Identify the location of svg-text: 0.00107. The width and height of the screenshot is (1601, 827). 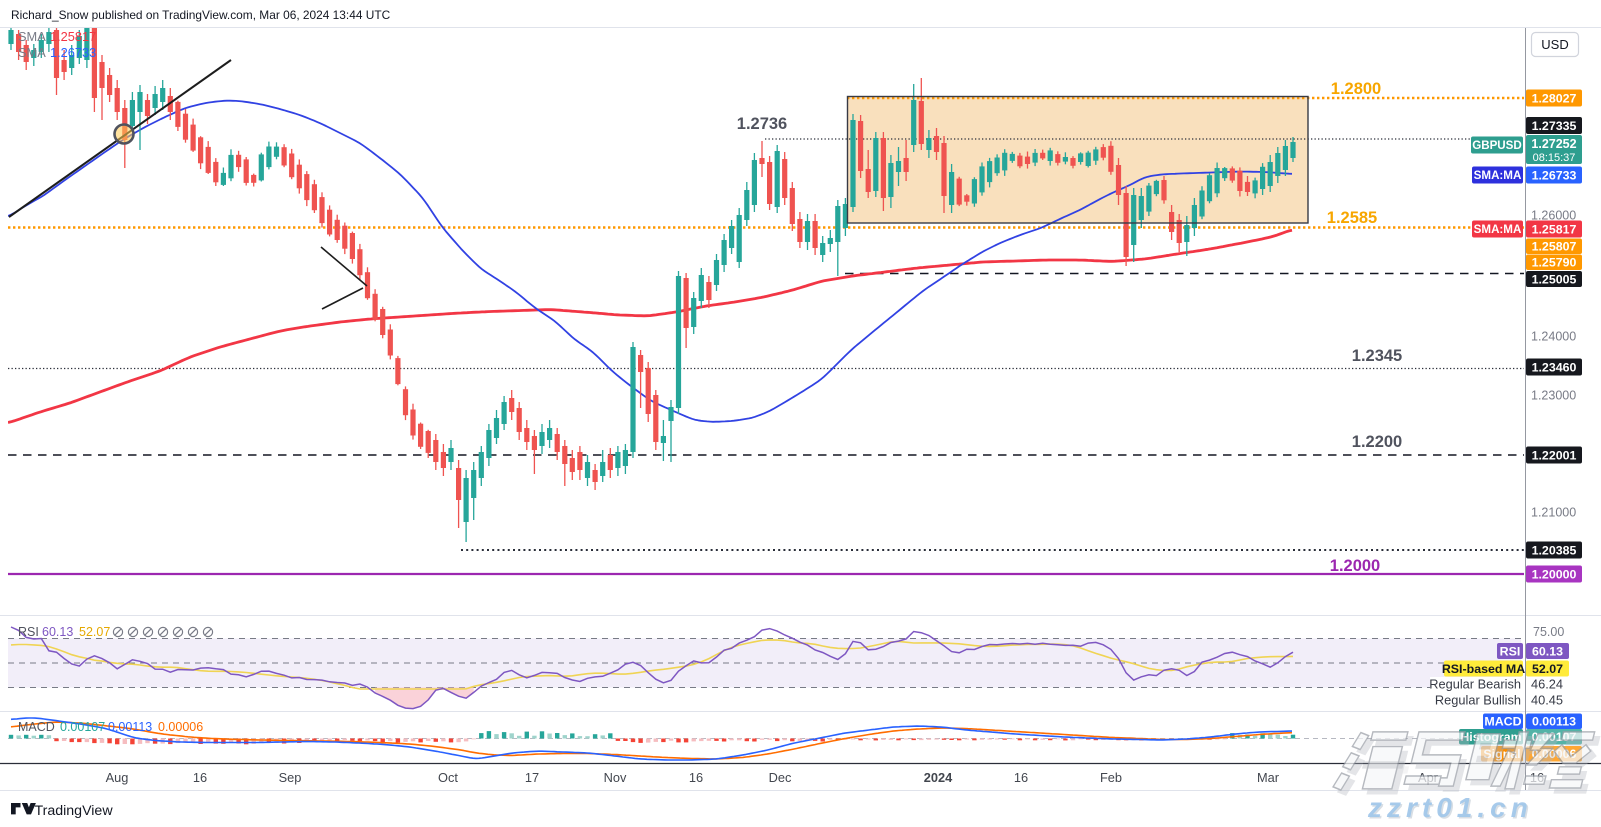
(82, 727).